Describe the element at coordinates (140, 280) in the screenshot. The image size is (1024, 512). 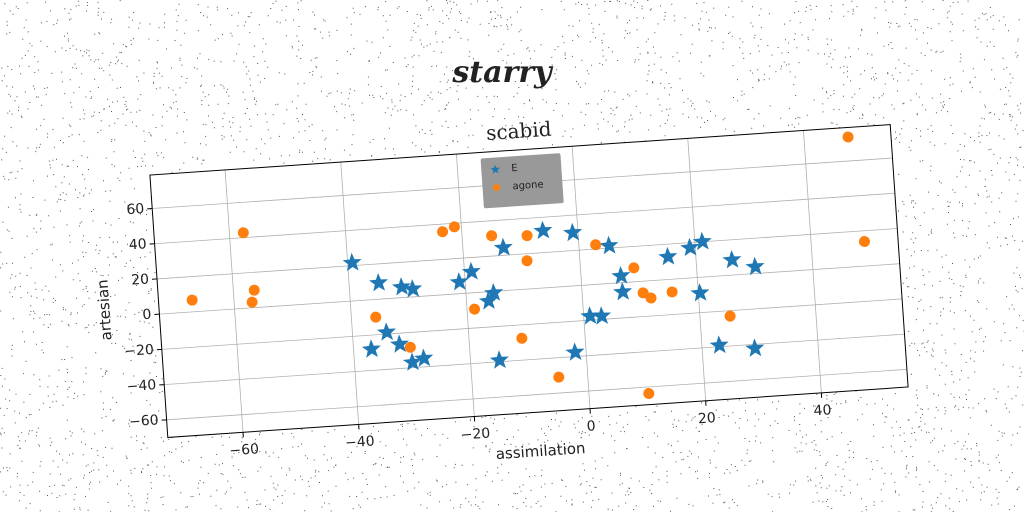
I see `y-tick-label: 20` at that location.